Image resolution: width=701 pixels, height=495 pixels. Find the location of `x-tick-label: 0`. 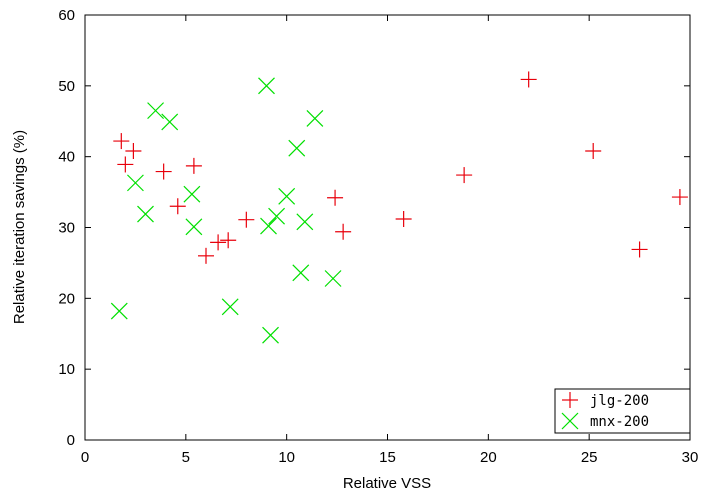

x-tick-label: 0 is located at coordinates (85, 457).